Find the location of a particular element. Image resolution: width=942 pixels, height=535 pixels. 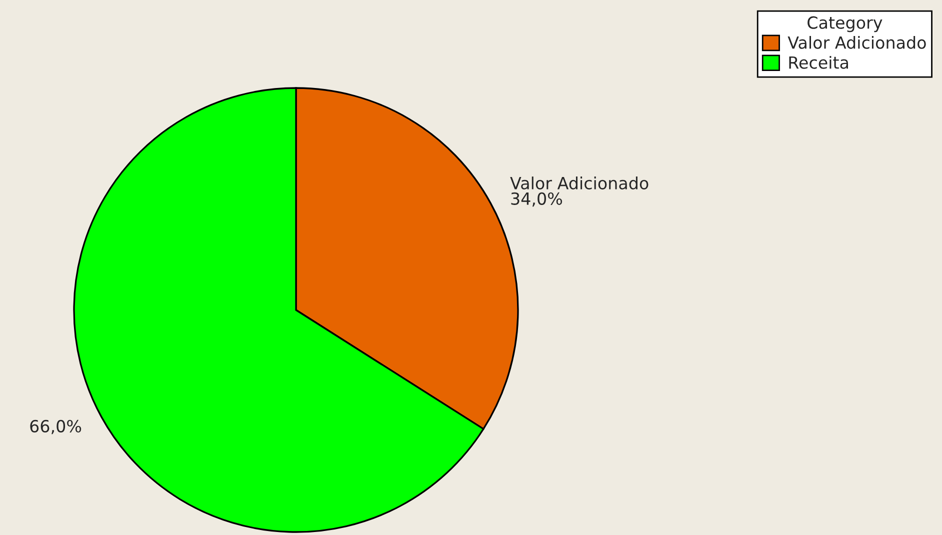

data-label: 66,0% is located at coordinates (56, 427).